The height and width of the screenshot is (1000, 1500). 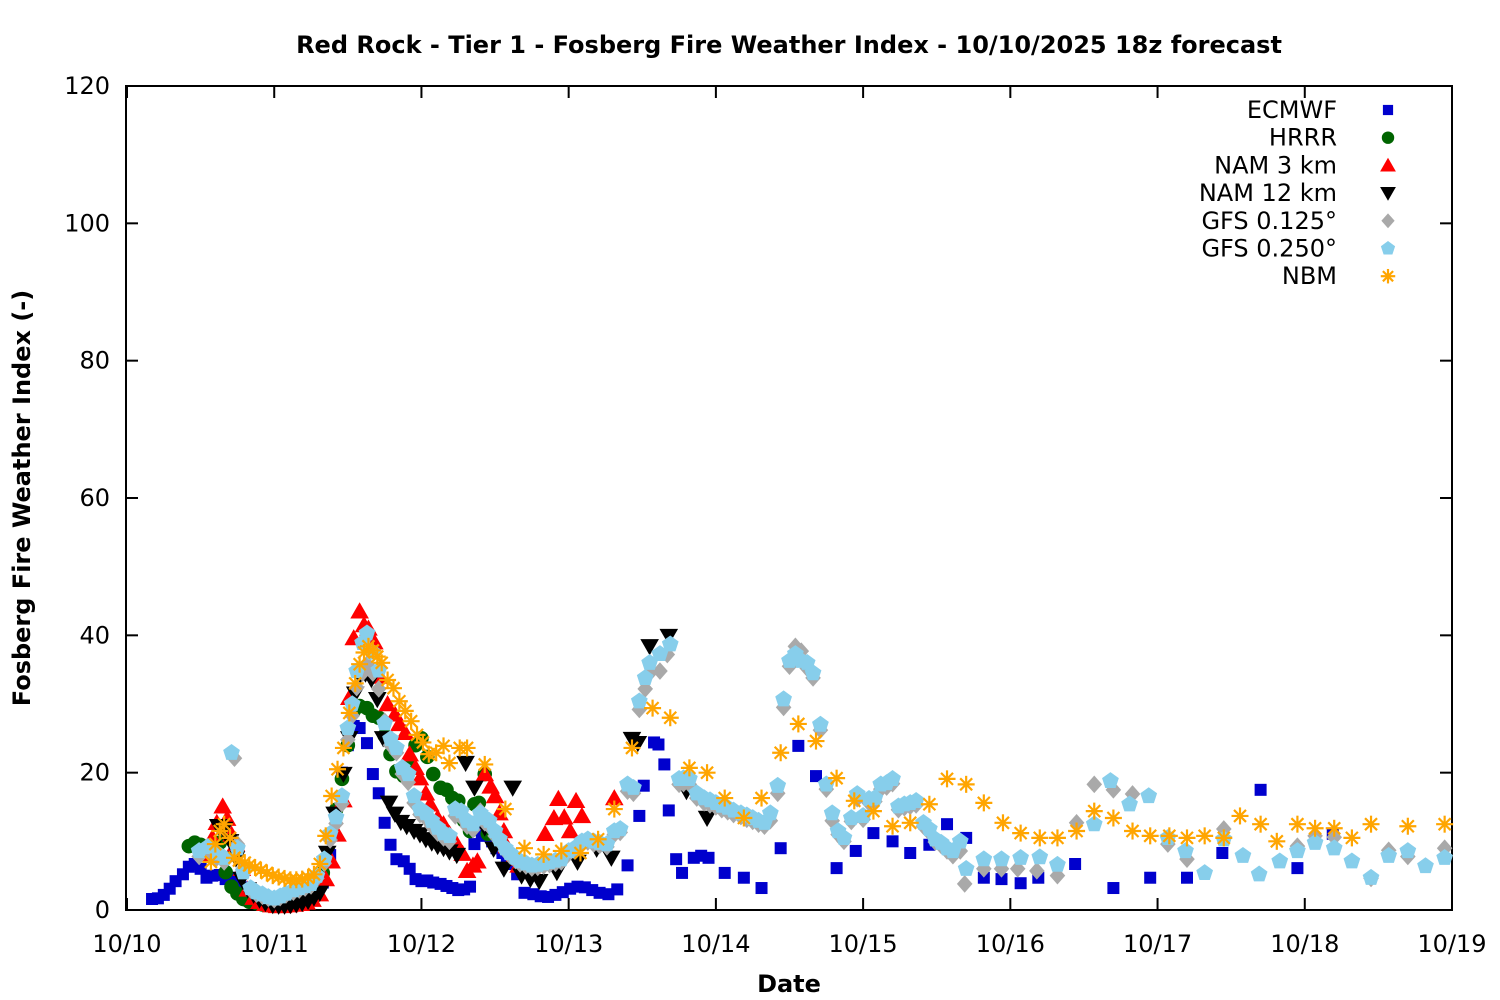 What do you see at coordinates (1309, 276) in the screenshot?
I see `legend-label: NBM` at bounding box center [1309, 276].